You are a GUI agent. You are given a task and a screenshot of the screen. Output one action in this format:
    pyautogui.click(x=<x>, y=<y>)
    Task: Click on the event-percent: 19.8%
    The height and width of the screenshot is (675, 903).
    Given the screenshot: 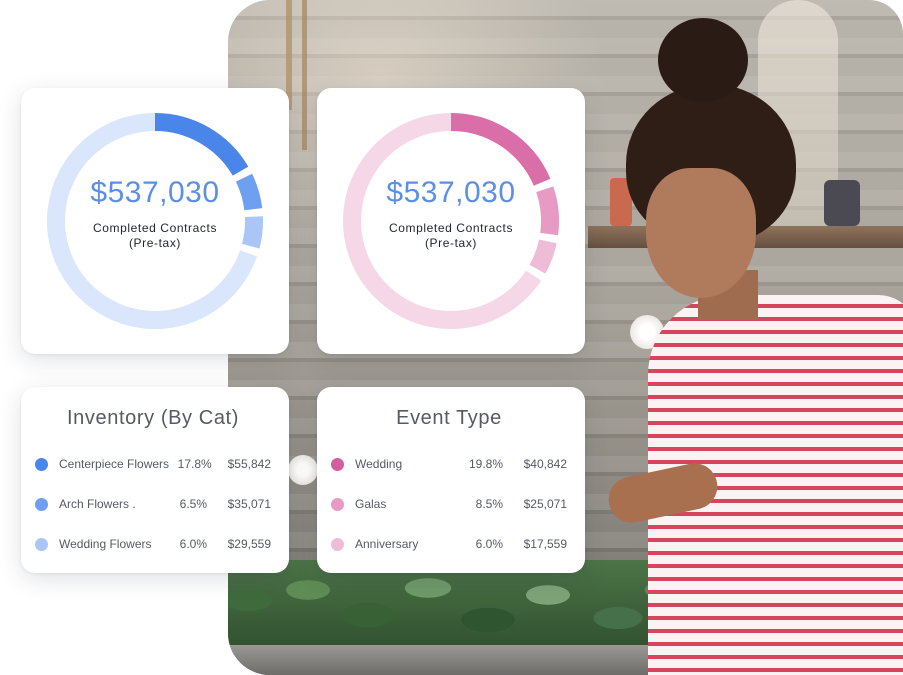 What is the action you would take?
    pyautogui.click(x=485, y=464)
    